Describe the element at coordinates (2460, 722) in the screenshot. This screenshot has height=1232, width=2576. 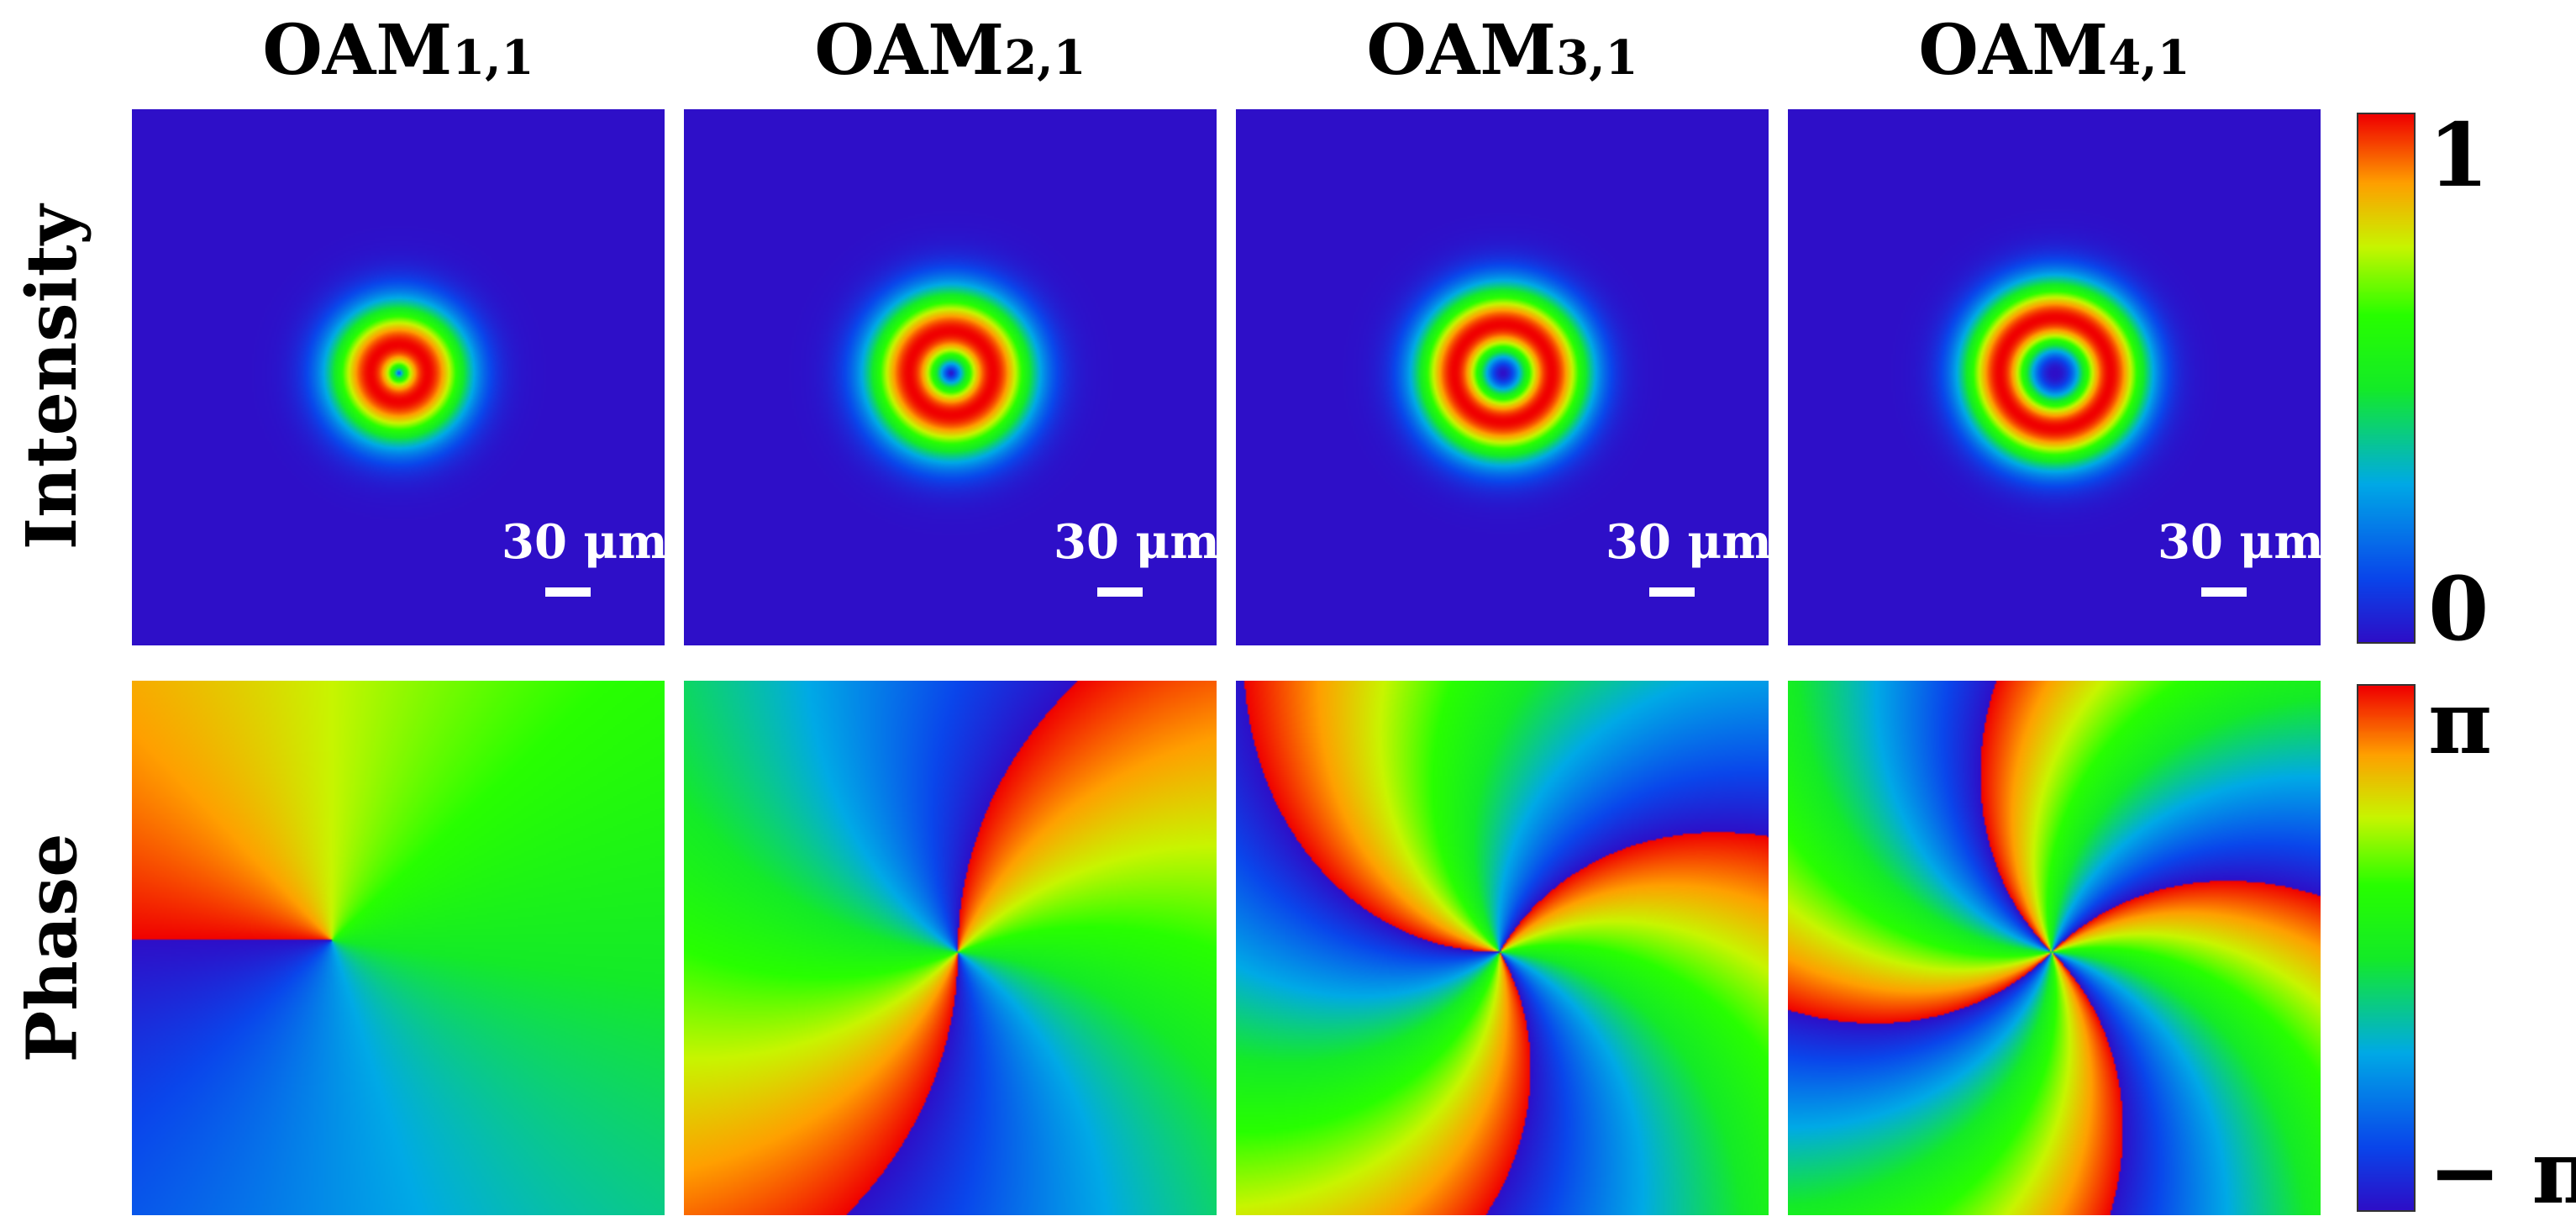
I see `phase-colorbar-max-label: π` at that location.